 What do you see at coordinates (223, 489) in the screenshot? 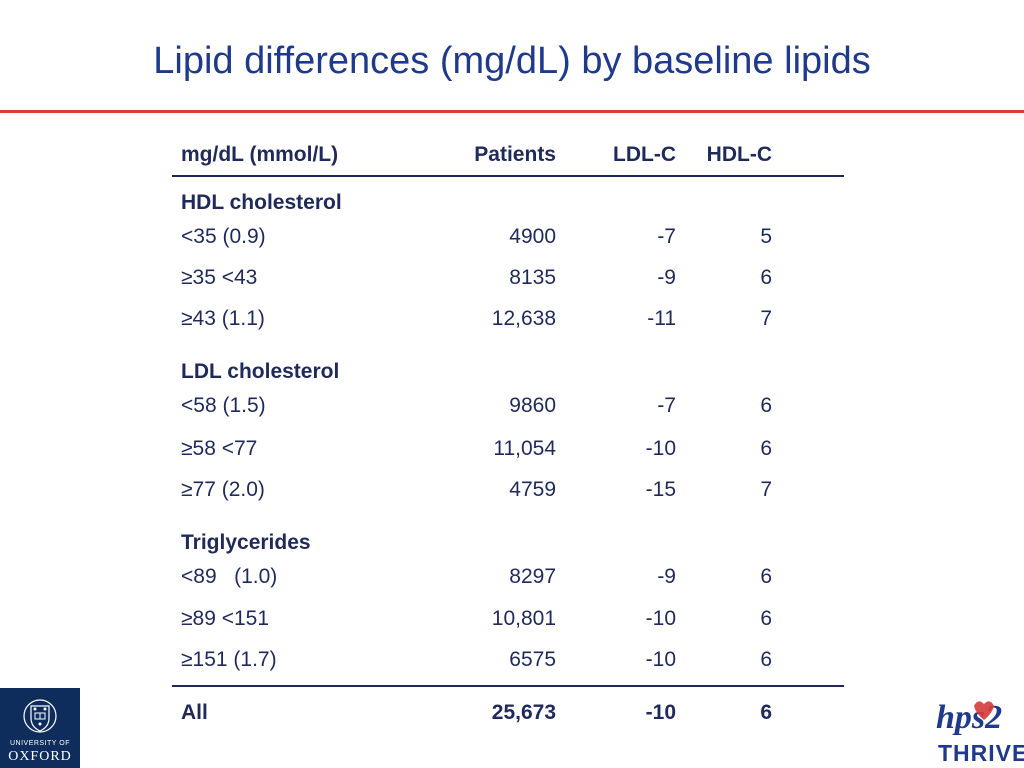
I see `row-label: ≥77 (2.0)` at bounding box center [223, 489].